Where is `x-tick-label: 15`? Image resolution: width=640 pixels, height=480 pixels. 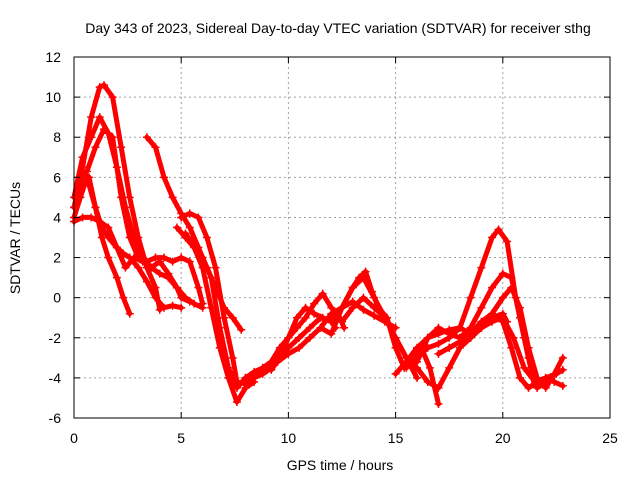 x-tick-label: 15 is located at coordinates (396, 438).